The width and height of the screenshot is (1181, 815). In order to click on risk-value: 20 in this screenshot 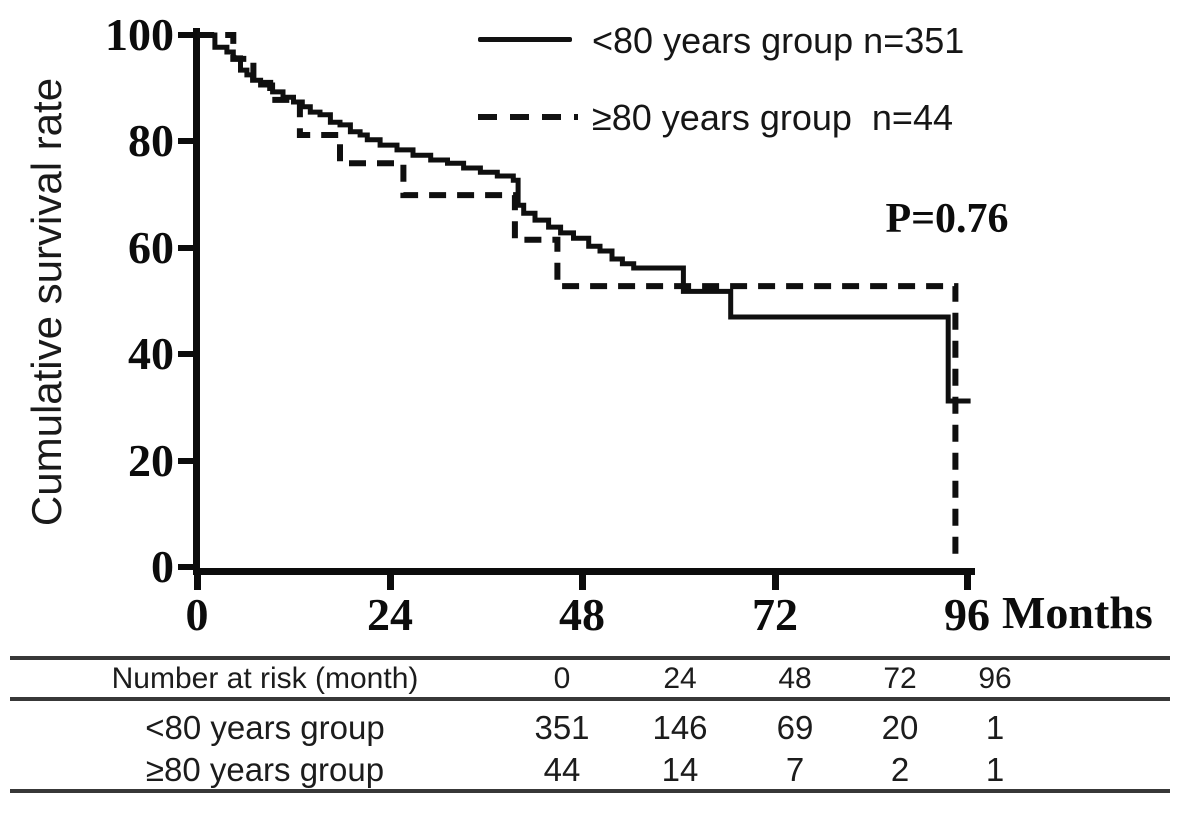, I will do `click(900, 727)`.